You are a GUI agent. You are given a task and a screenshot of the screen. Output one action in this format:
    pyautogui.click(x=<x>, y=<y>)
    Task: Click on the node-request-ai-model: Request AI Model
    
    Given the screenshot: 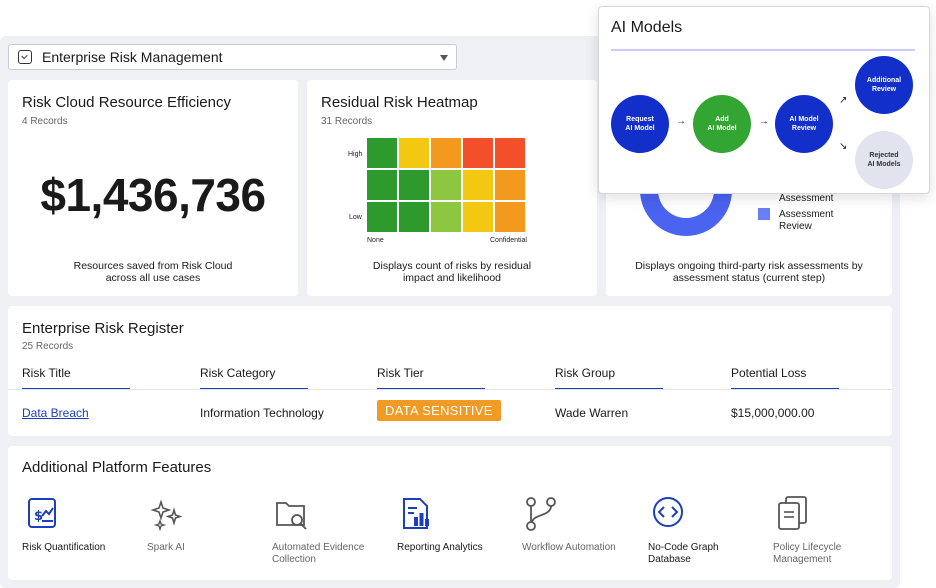 What is the action you would take?
    pyautogui.click(x=640, y=124)
    